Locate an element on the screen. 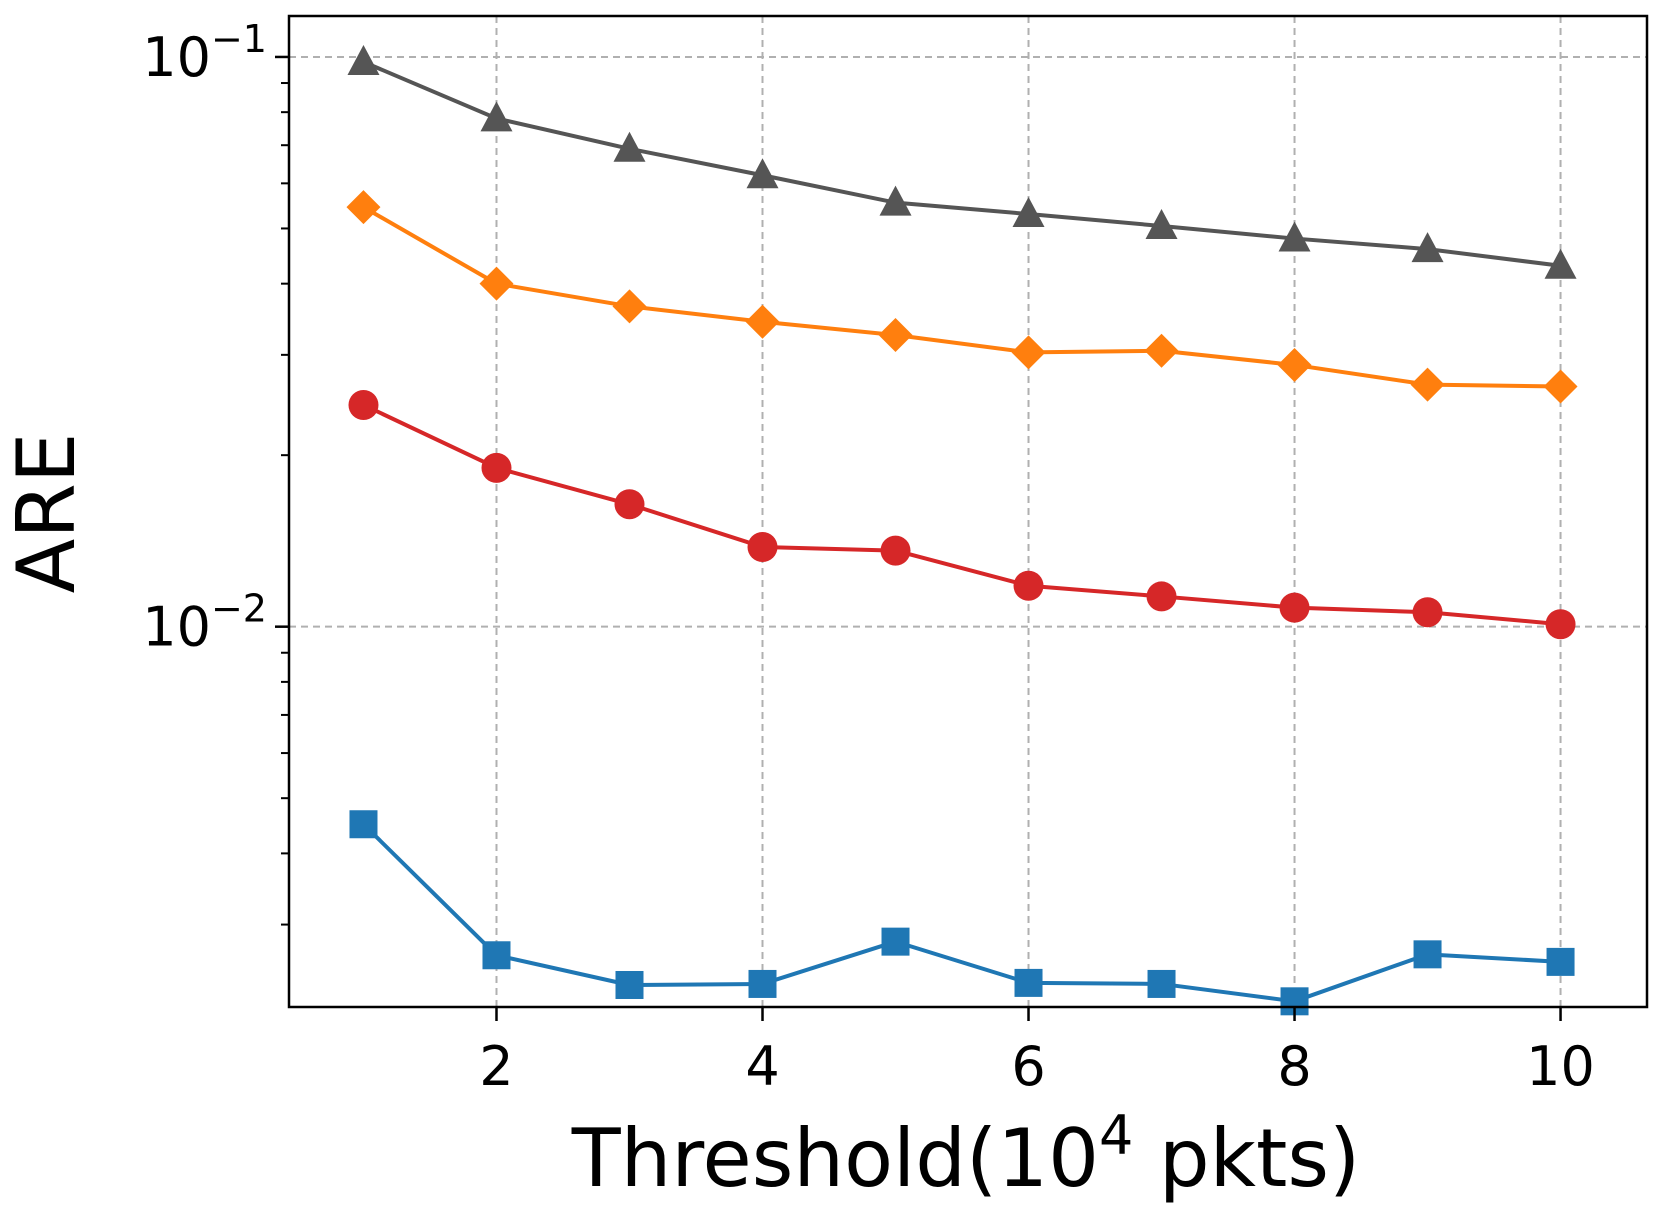 Image resolution: width=1659 pixels, height=1224 pixels. x-axis-label-base: Threshold(10 is located at coordinates (835, 1158).